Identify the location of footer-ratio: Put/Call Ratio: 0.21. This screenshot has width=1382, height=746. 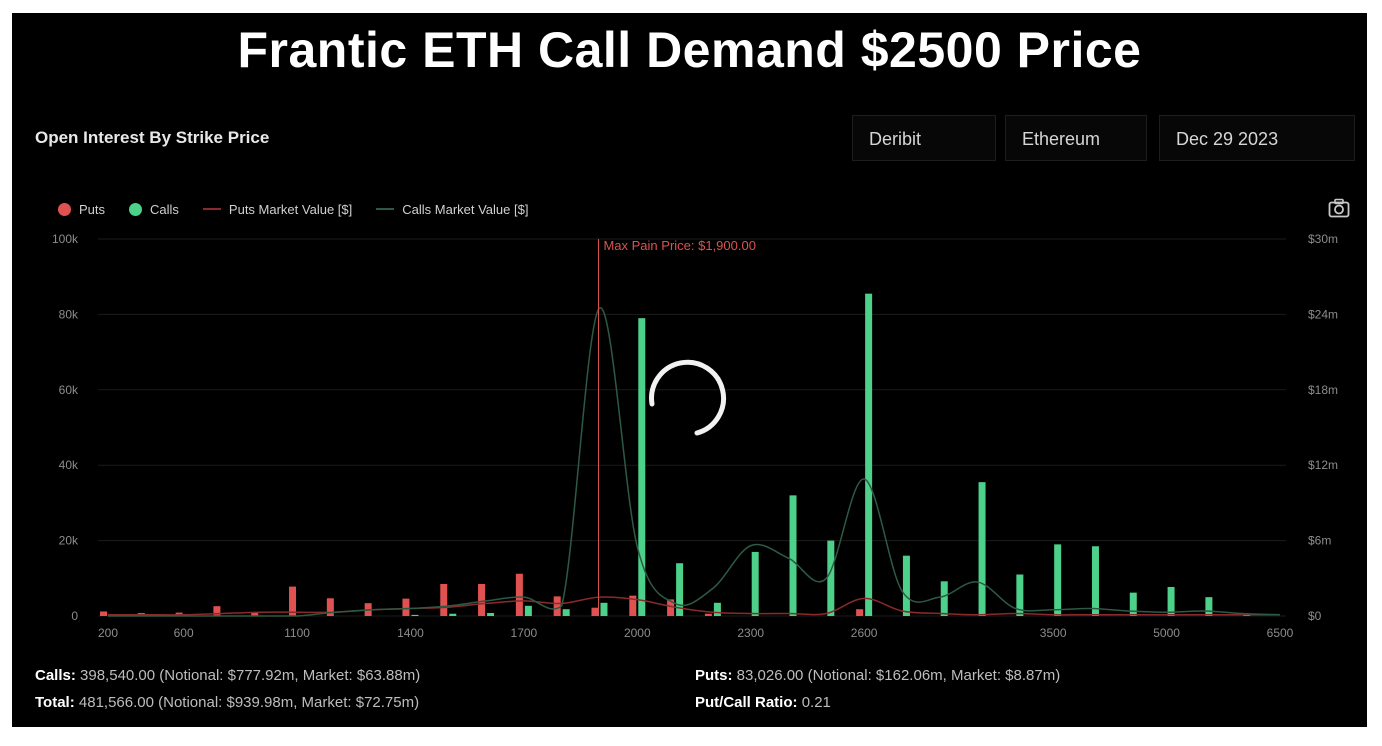
(763, 702).